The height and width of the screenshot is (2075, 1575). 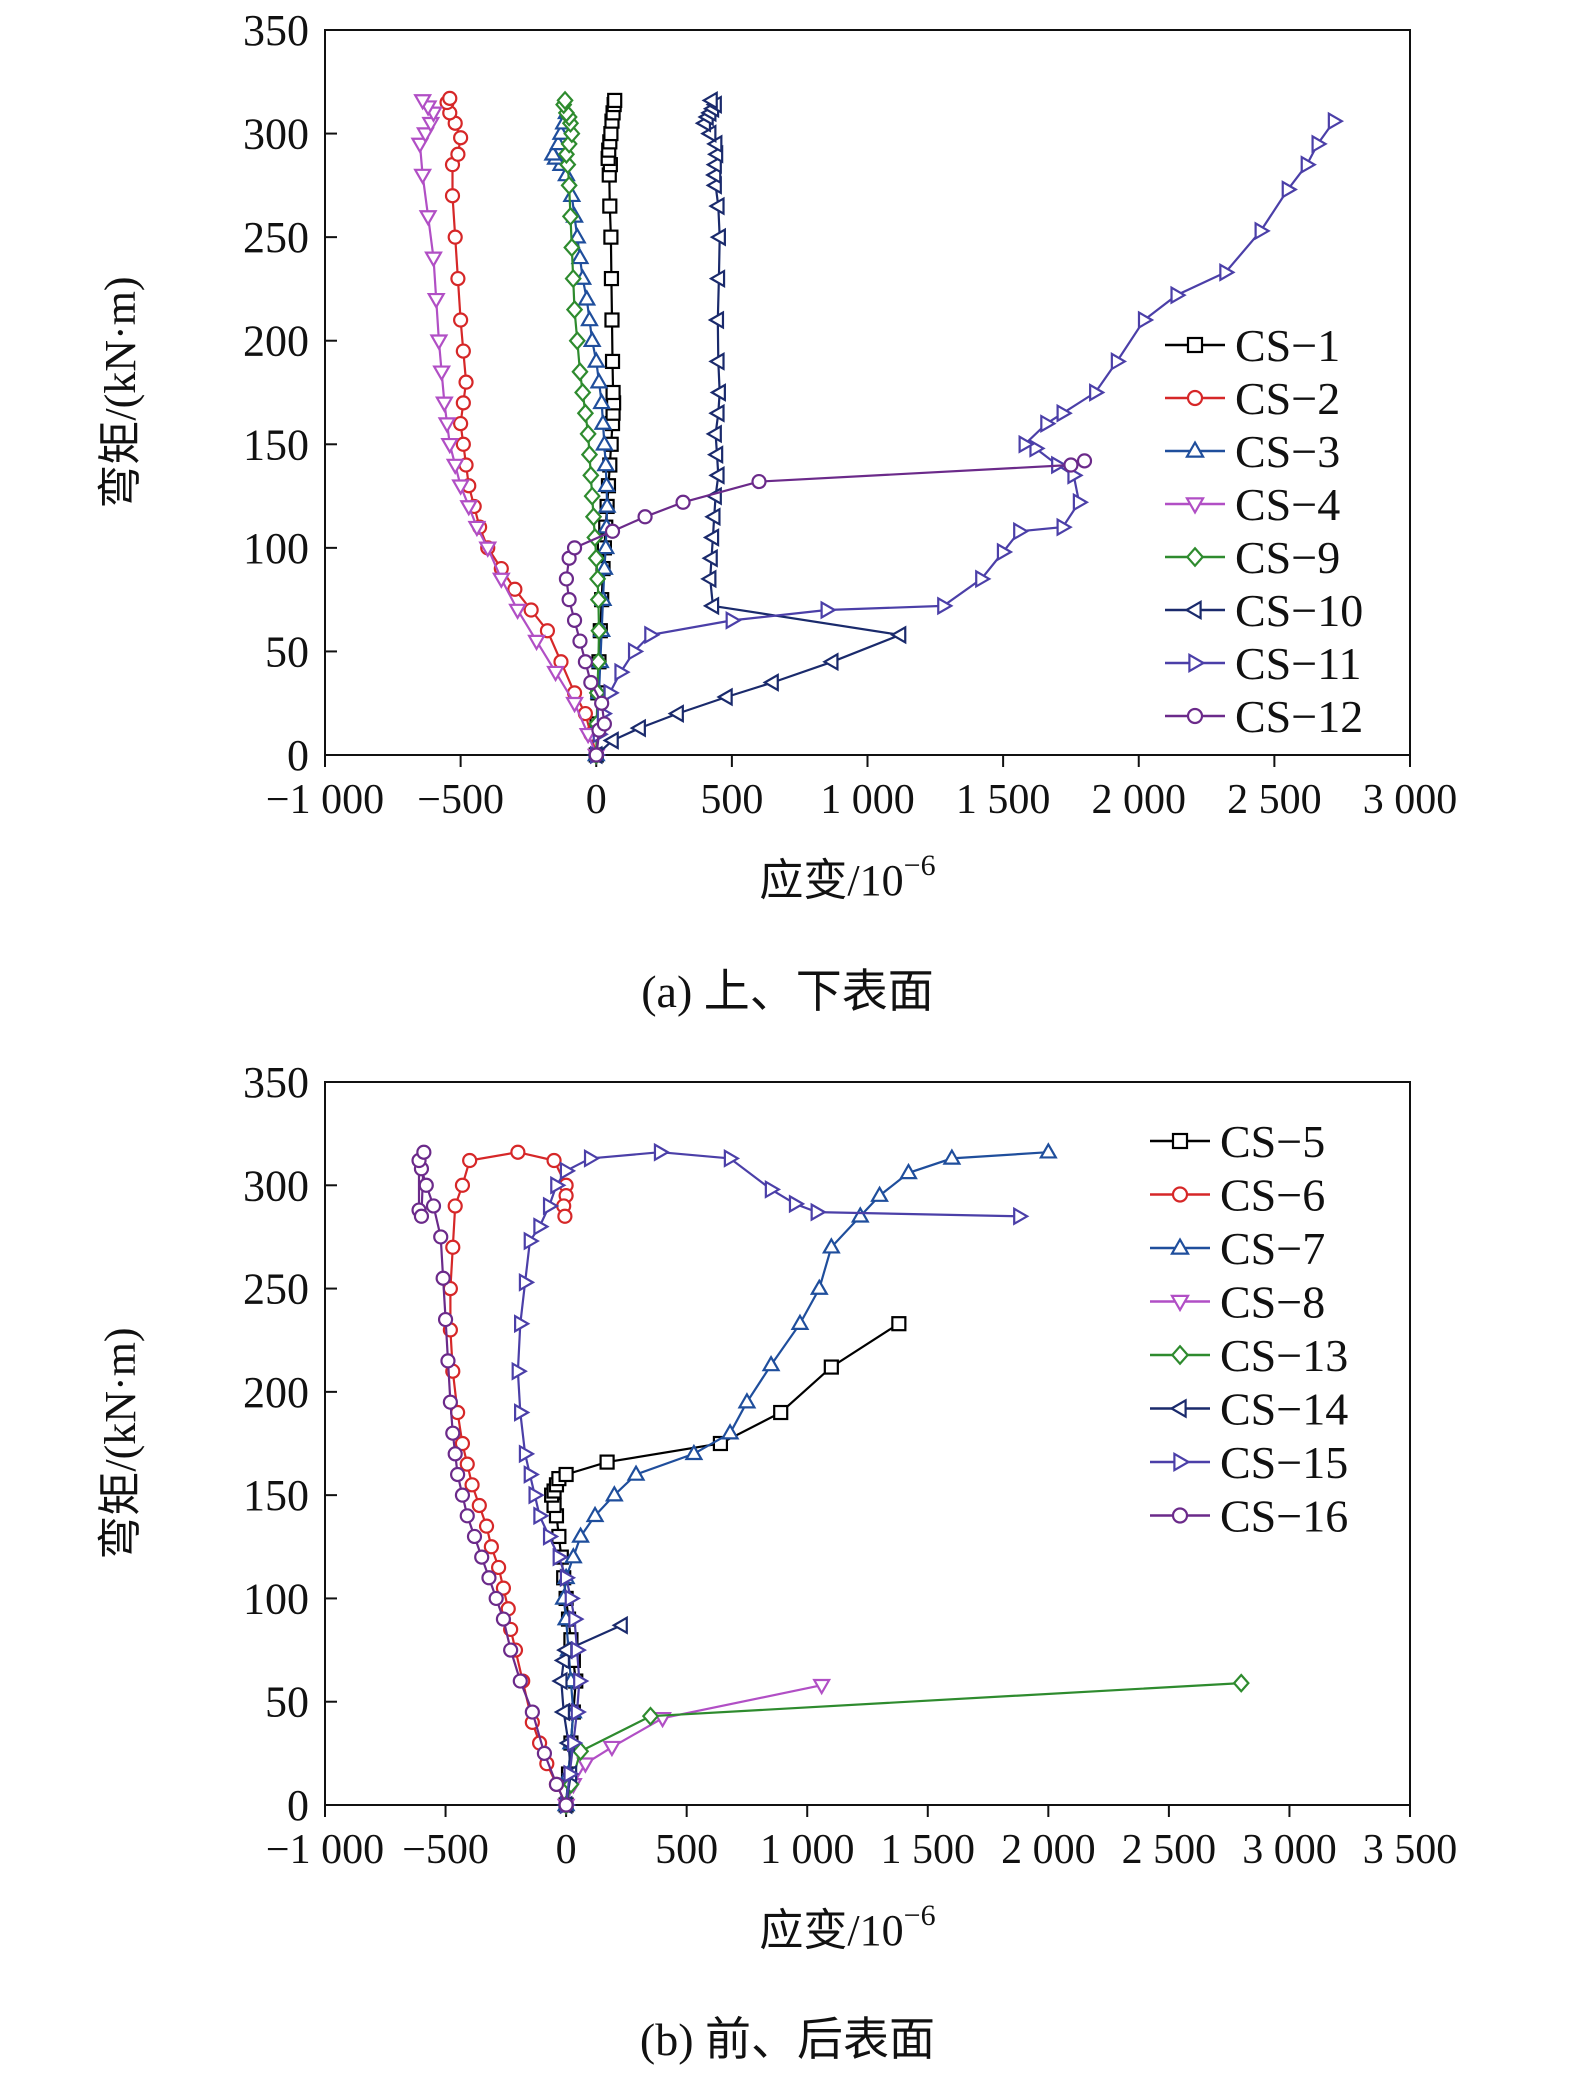 I want to click on x-tick-label: −500, so click(x=460, y=800).